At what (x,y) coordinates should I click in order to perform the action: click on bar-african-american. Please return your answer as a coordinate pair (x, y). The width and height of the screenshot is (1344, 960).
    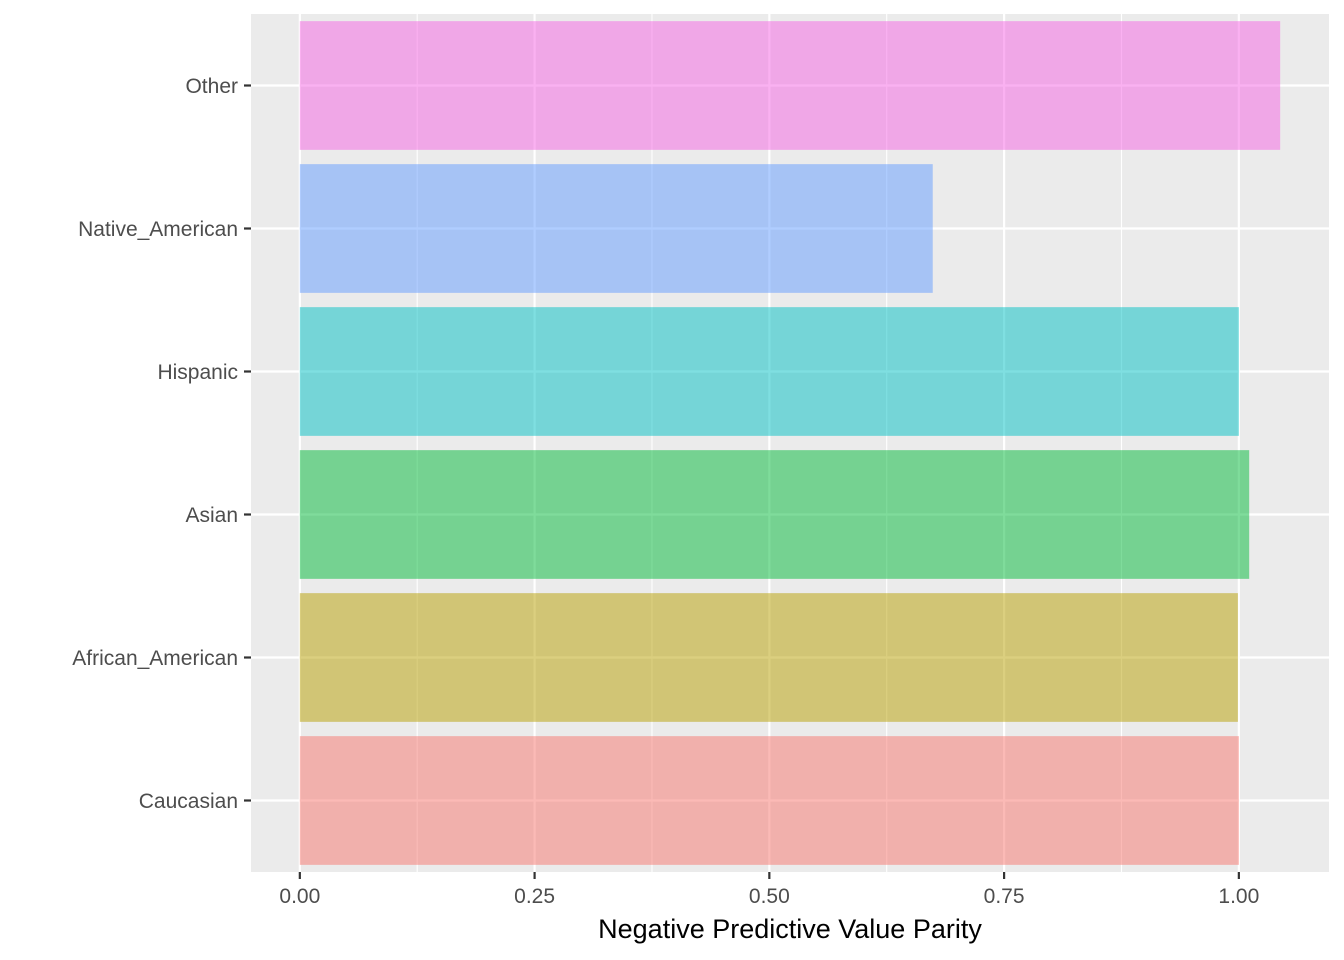
    Looking at the image, I should click on (768, 657).